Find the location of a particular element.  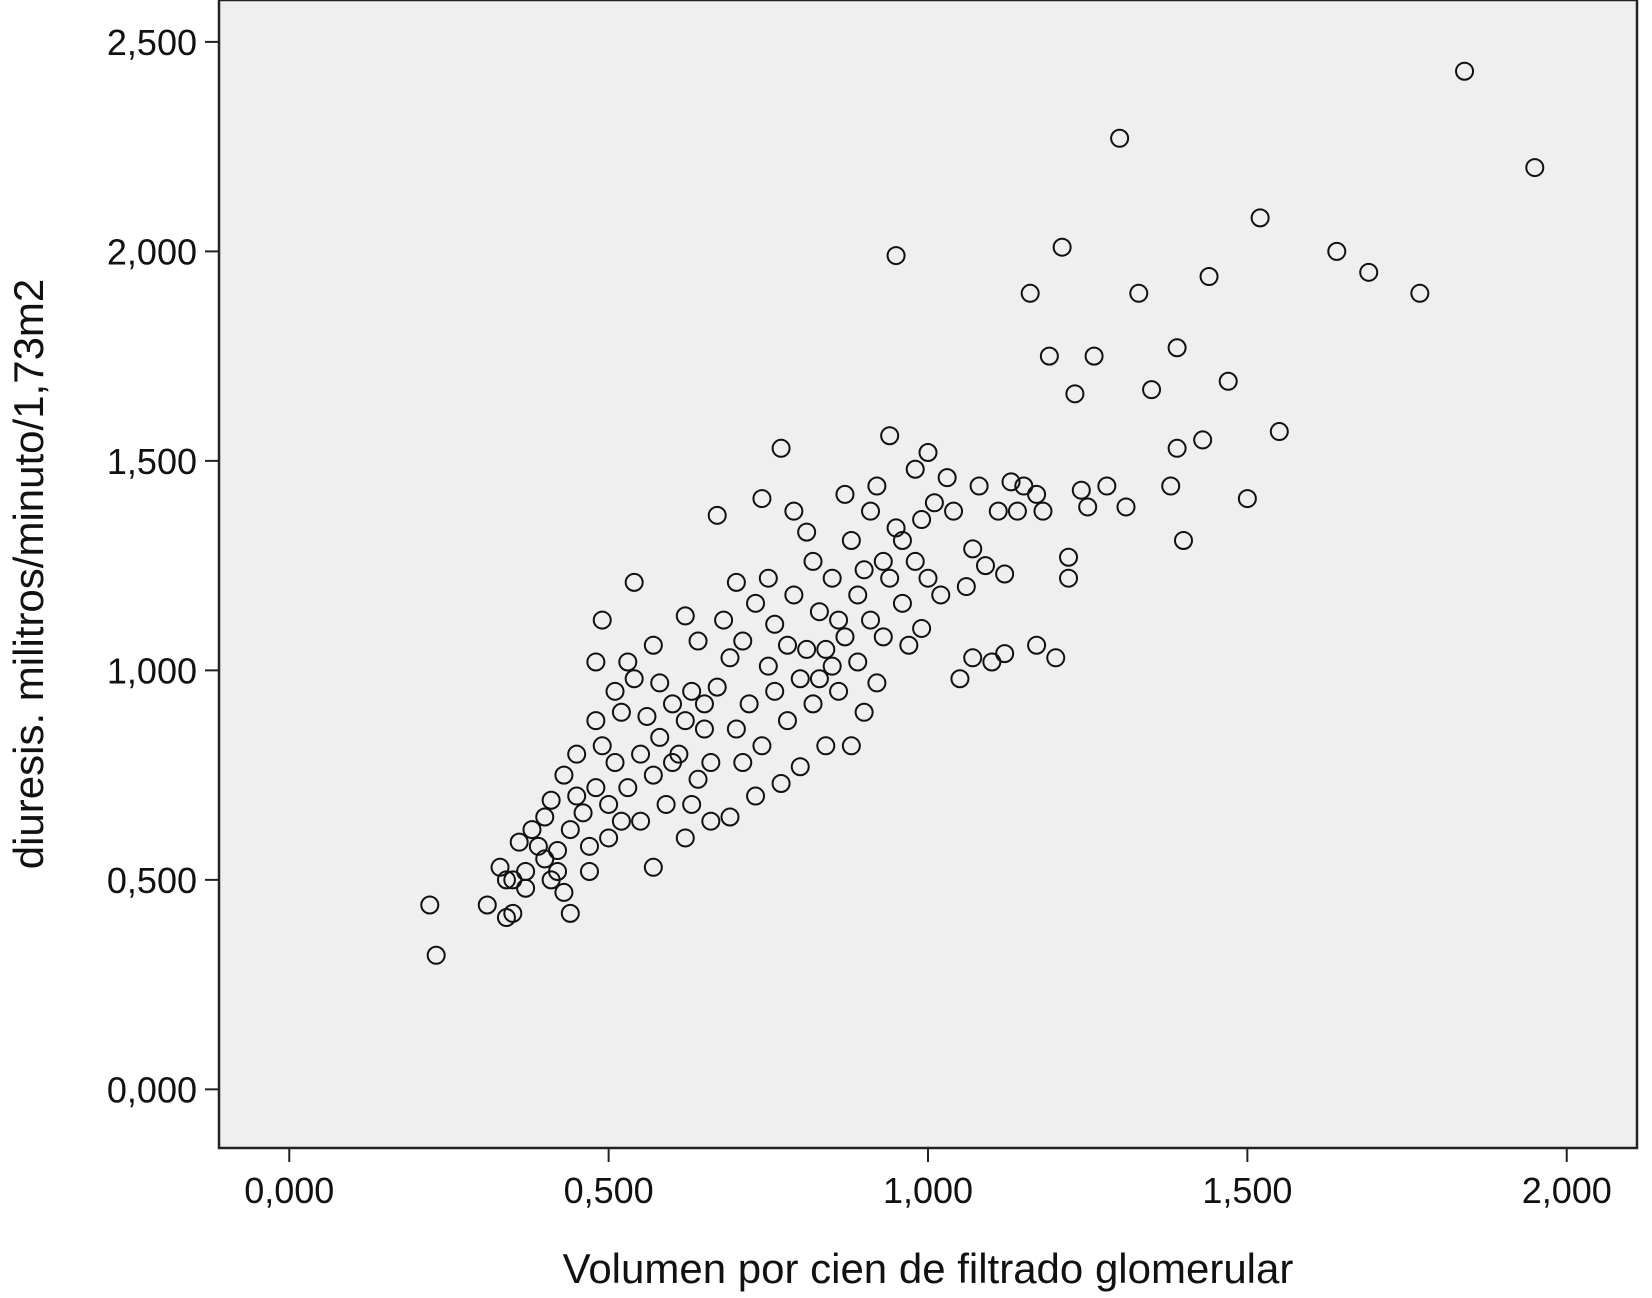

y-axis: 0,000 0,500 1,000 1,500 2,000 2,500 is located at coordinates (163, 566).